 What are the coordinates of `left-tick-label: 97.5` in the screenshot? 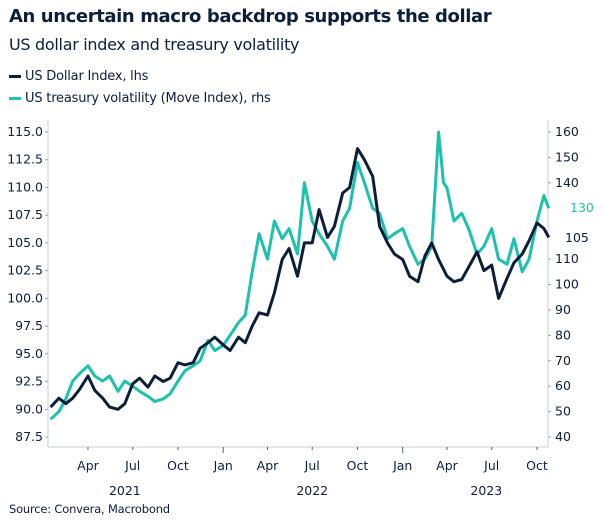 It's located at (29, 325).